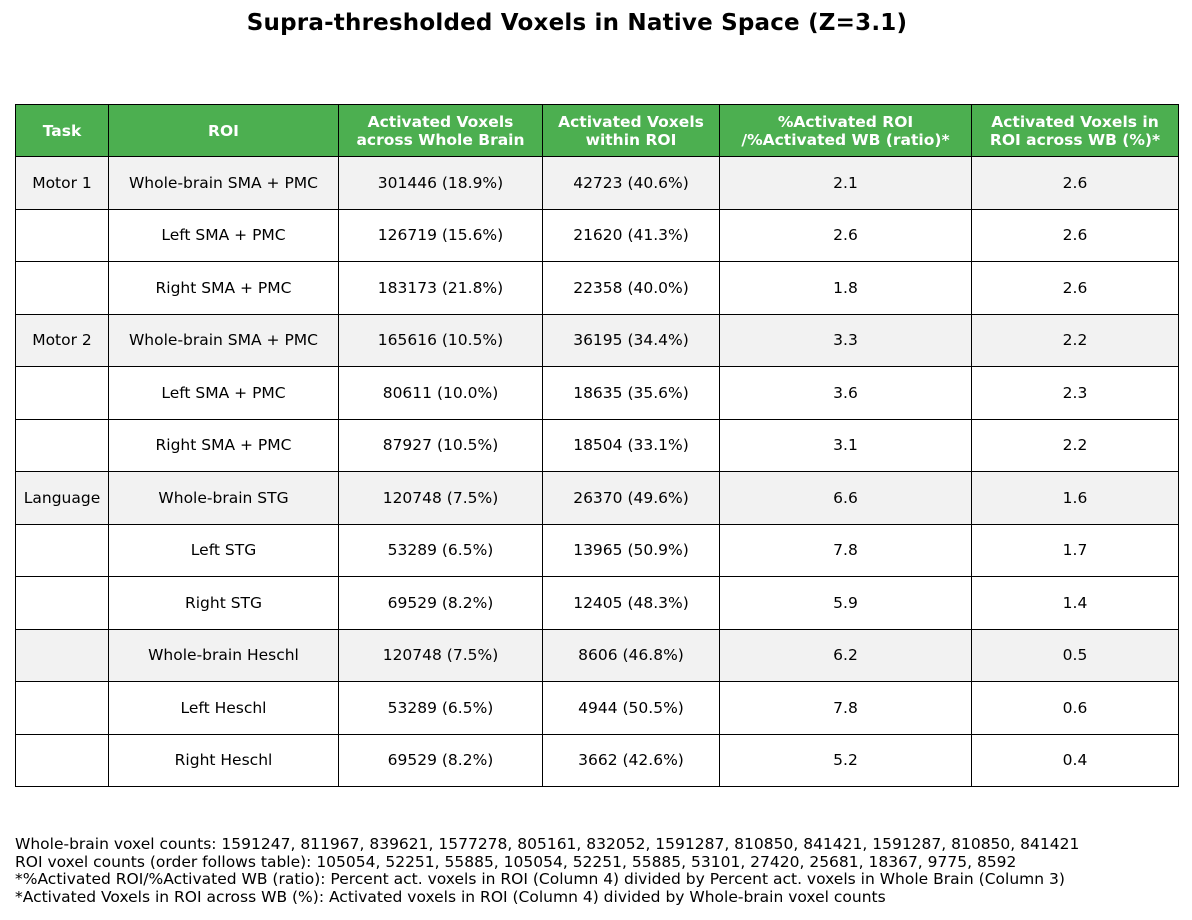 The width and height of the screenshot is (1192, 920). What do you see at coordinates (845, 393) in the screenshot?
I see `cell-ratio: 3.6` at bounding box center [845, 393].